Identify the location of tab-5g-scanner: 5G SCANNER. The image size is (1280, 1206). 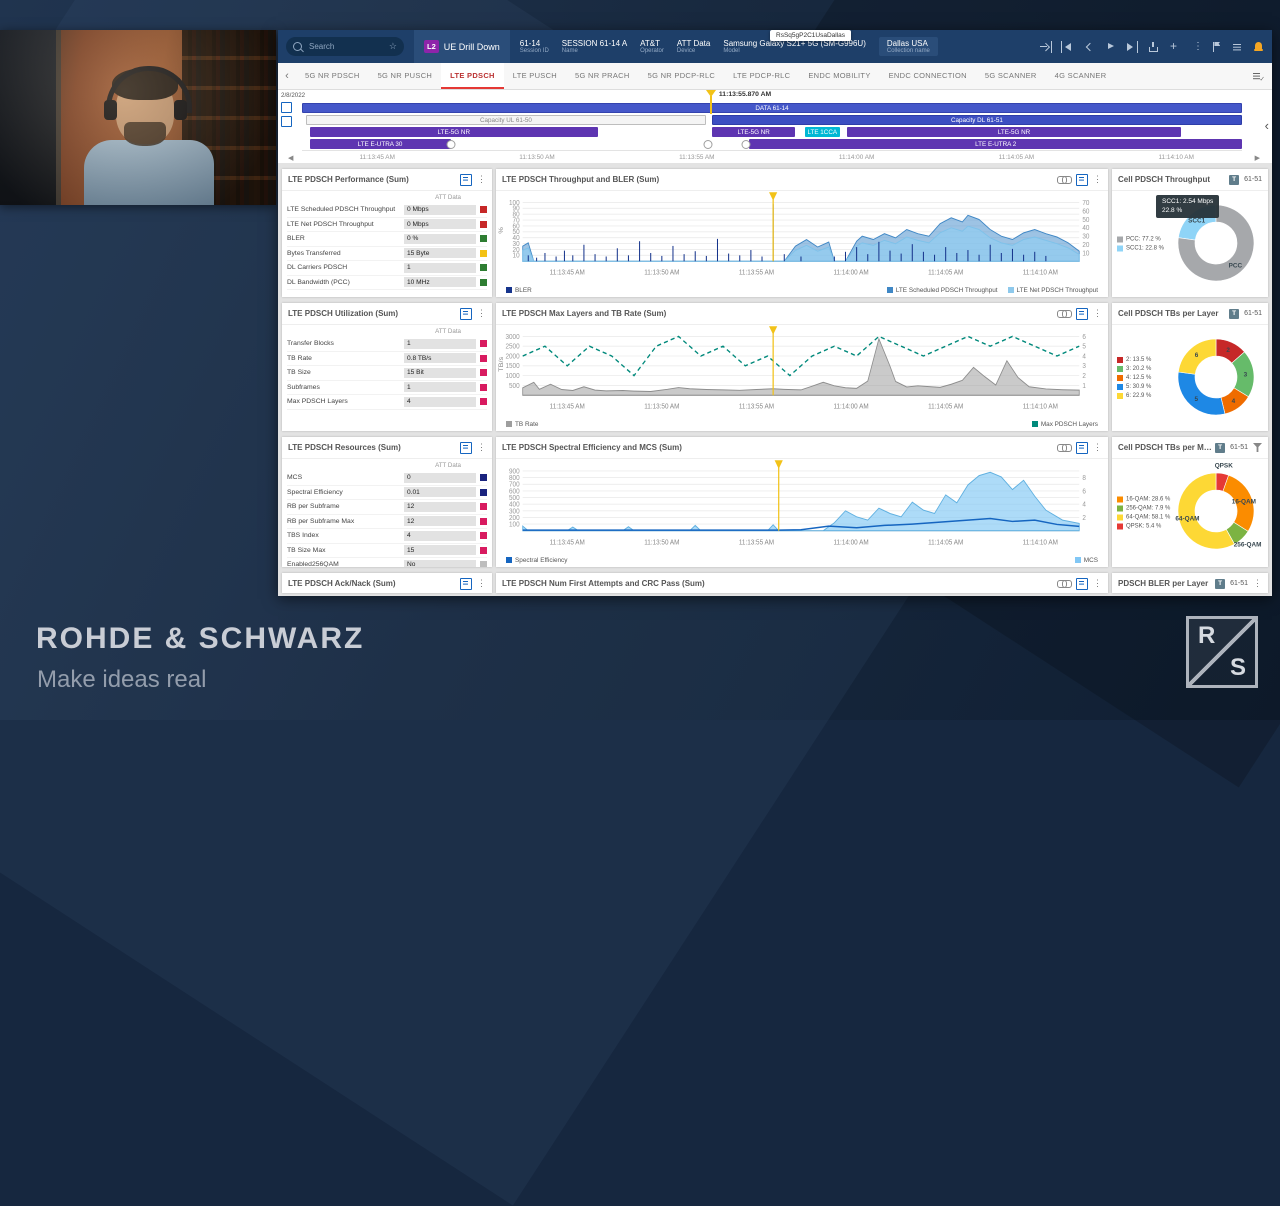
(1011, 76).